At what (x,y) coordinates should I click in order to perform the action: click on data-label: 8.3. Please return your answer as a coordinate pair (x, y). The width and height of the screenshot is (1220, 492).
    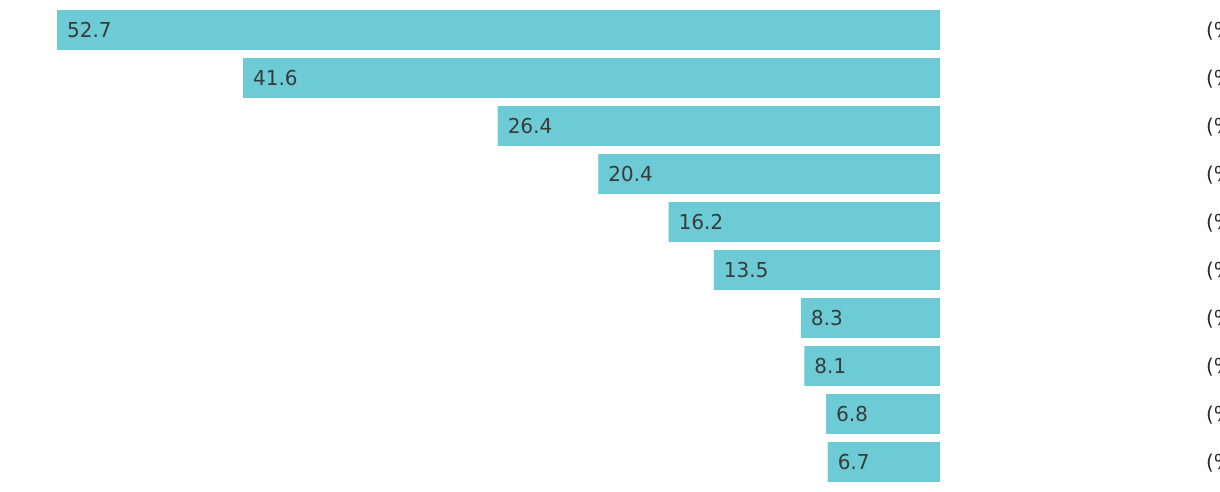
    Looking at the image, I should click on (827, 318).